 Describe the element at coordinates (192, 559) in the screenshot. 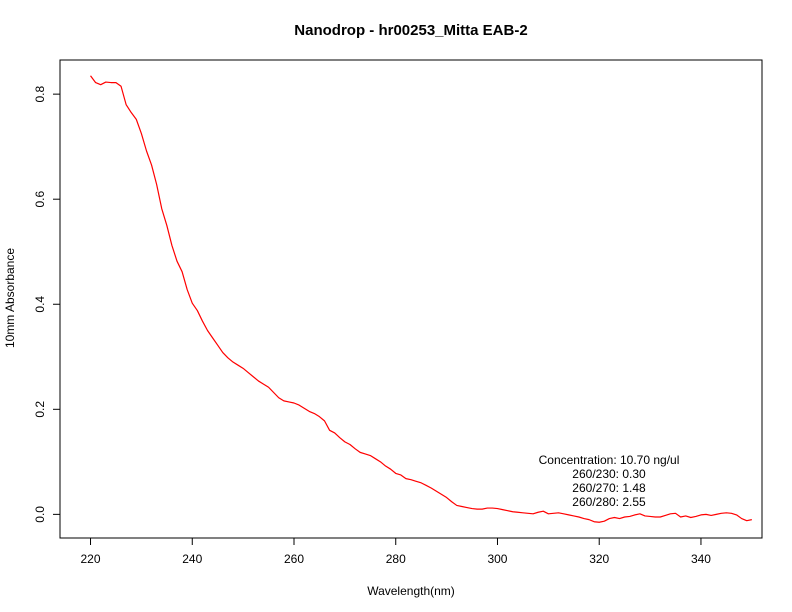

I see `x-tick-label: 240` at that location.